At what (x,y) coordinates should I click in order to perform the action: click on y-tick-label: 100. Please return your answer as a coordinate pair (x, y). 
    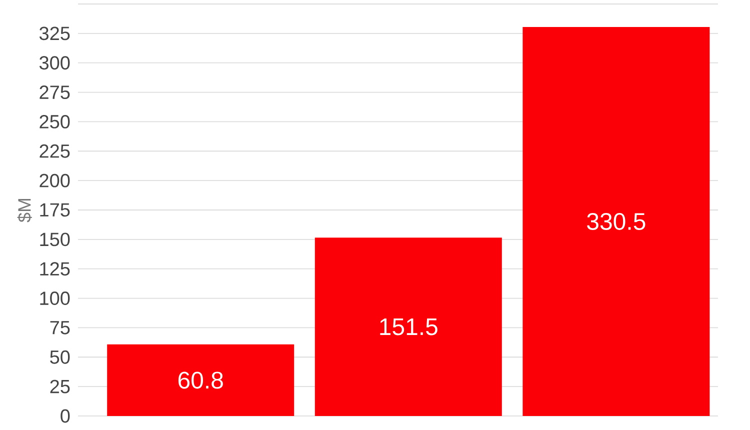
    Looking at the image, I should click on (55, 298).